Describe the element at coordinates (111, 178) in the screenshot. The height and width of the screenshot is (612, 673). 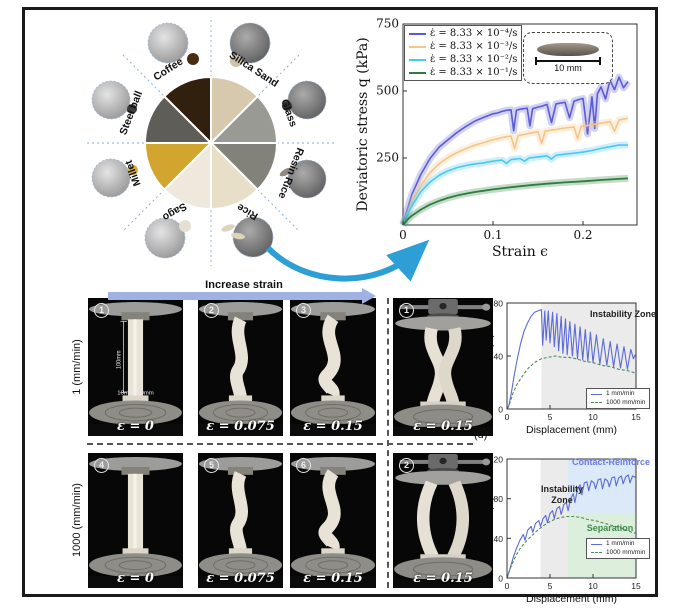
I see `sem-photo-millet` at that location.